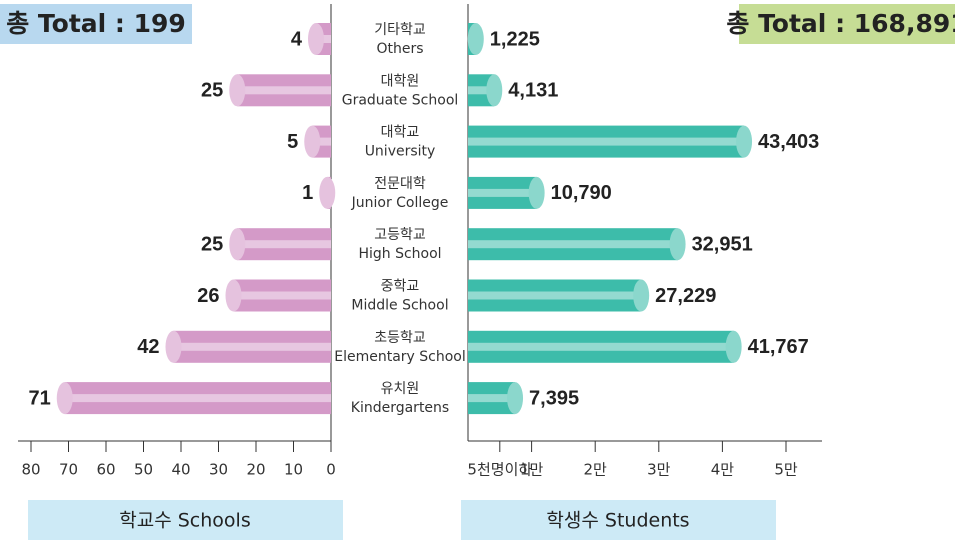 This screenshot has width=955, height=541. I want to click on x-tick-label: 3만, so click(659, 470).